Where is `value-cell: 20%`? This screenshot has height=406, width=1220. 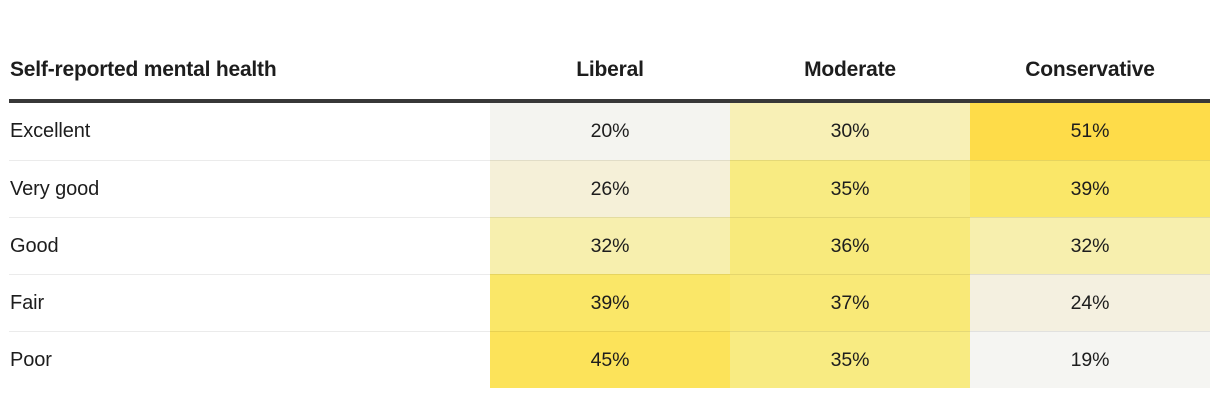 value-cell: 20% is located at coordinates (610, 131).